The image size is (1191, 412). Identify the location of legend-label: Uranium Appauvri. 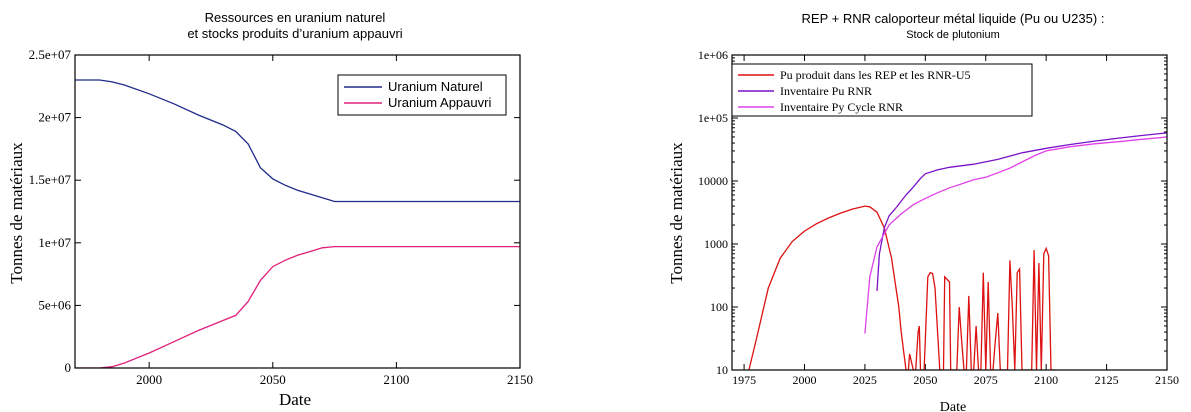
(439, 102).